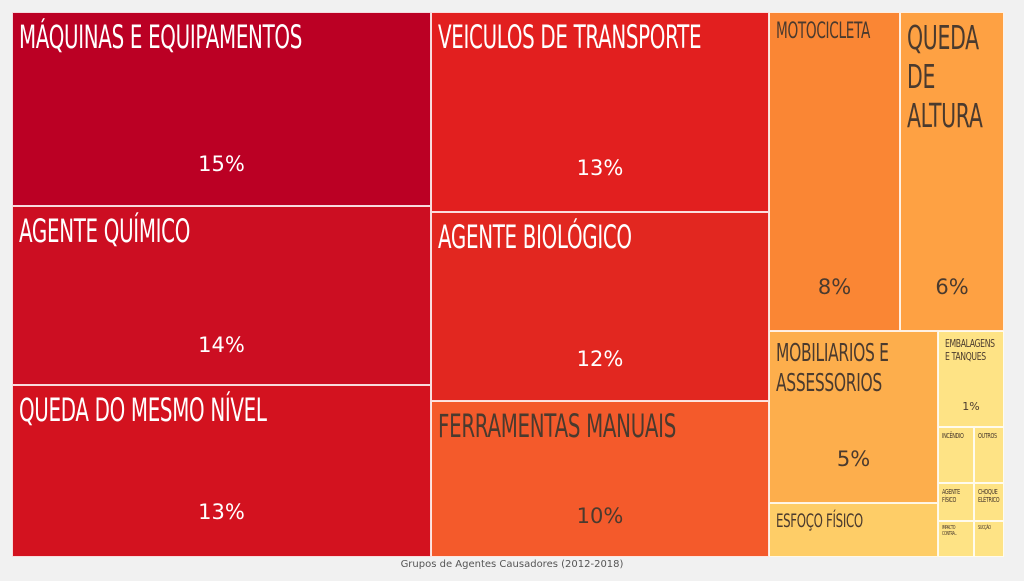 The width and height of the screenshot is (1024, 581). Describe the element at coordinates (819, 521) in the screenshot. I see `tile-label: ESFOÇO FÍSICO` at that location.